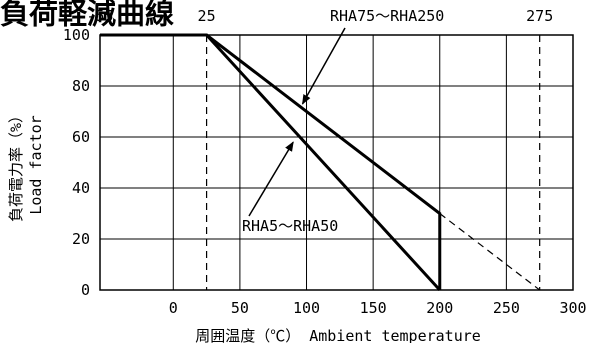 This screenshot has height=343, width=596. I want to click on y-tick-label-3: 60, so click(81, 137).